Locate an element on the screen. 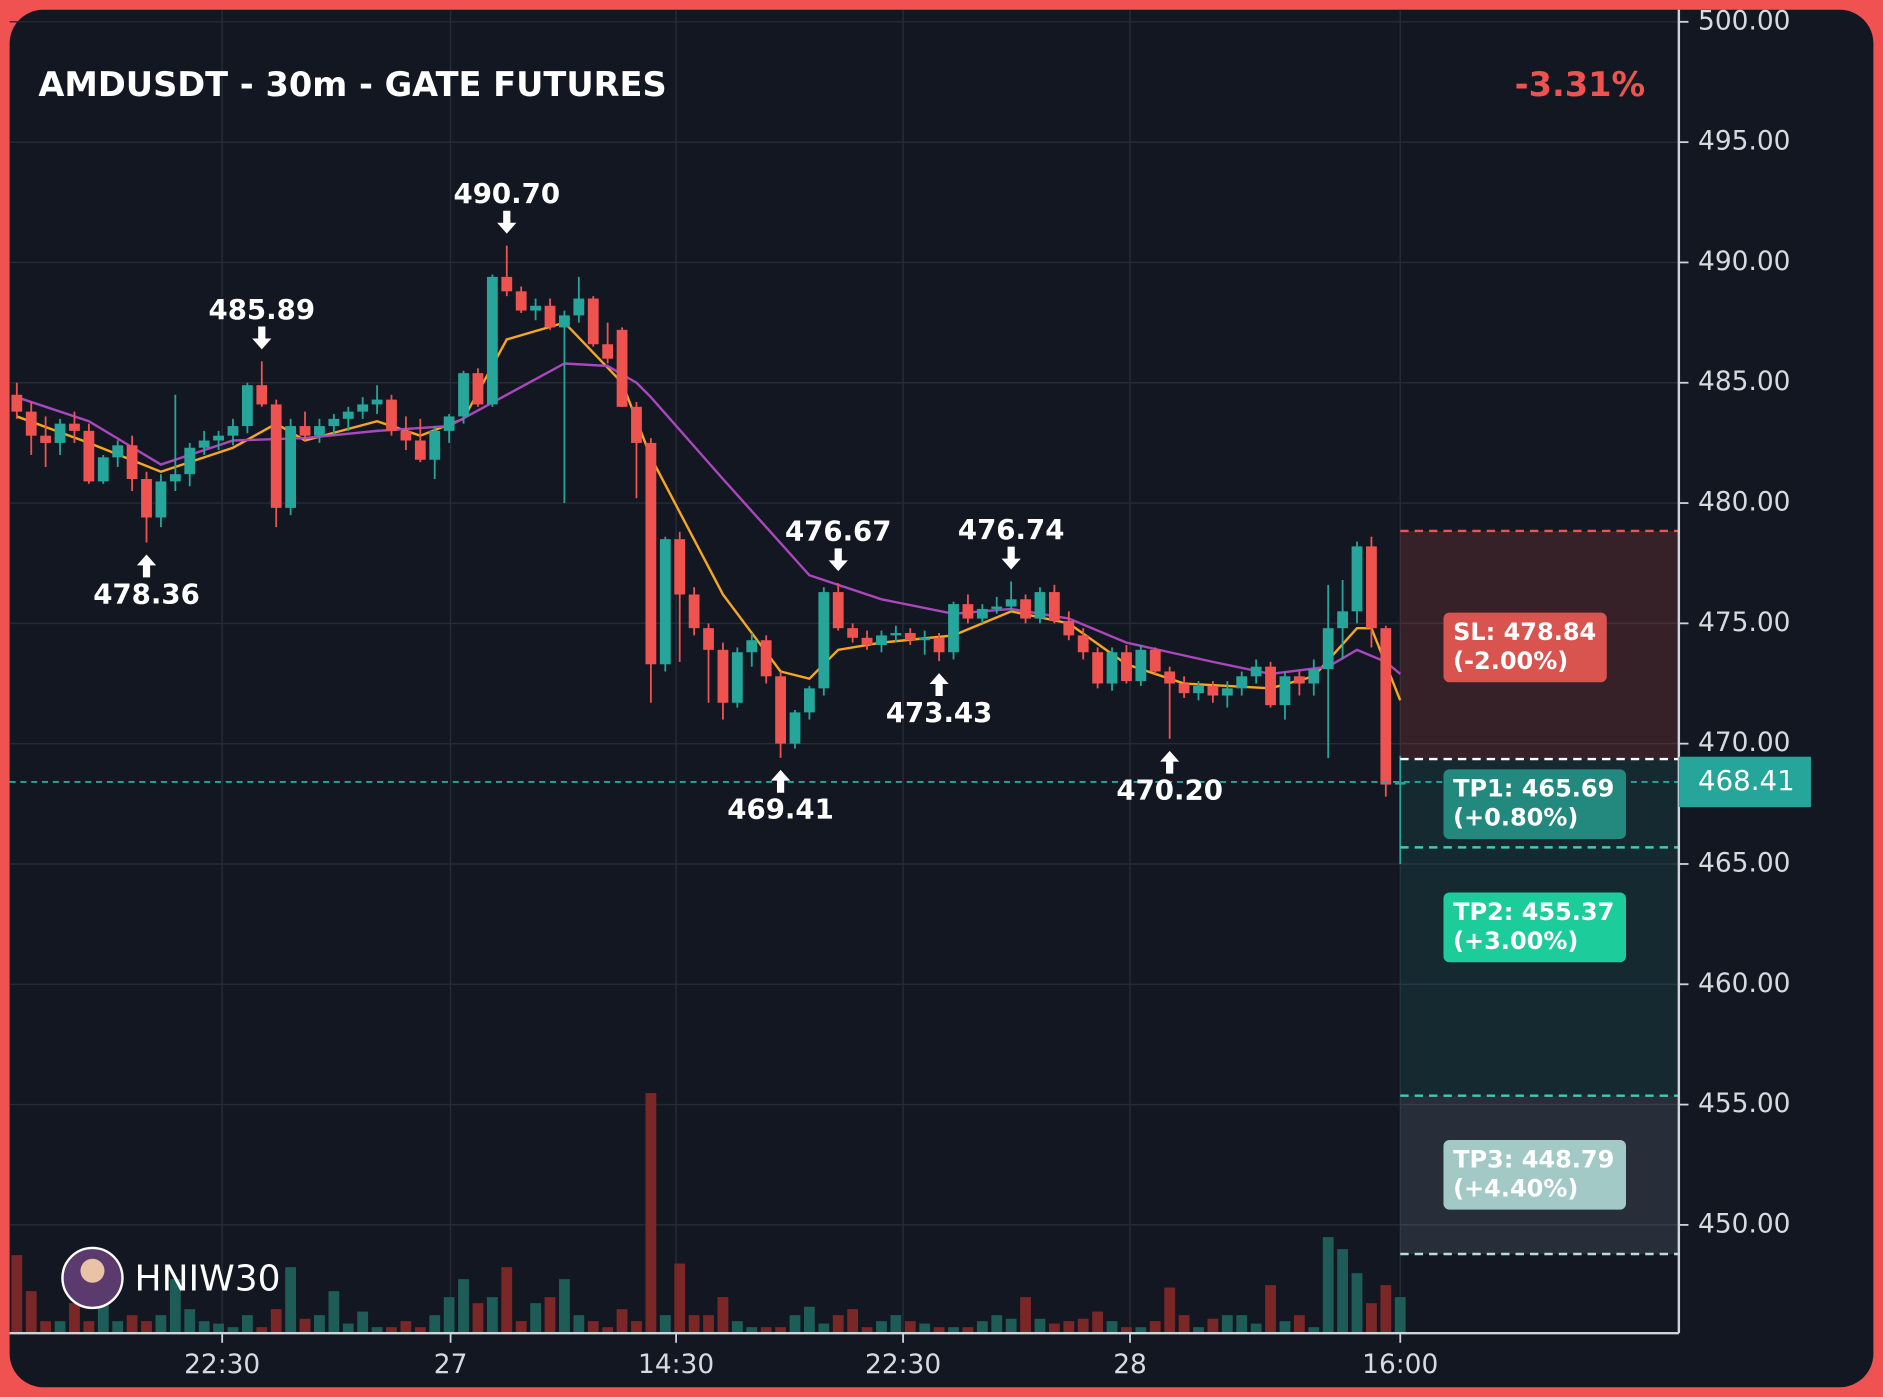  level-label: TP2: 455.37 is located at coordinates (1533, 912).